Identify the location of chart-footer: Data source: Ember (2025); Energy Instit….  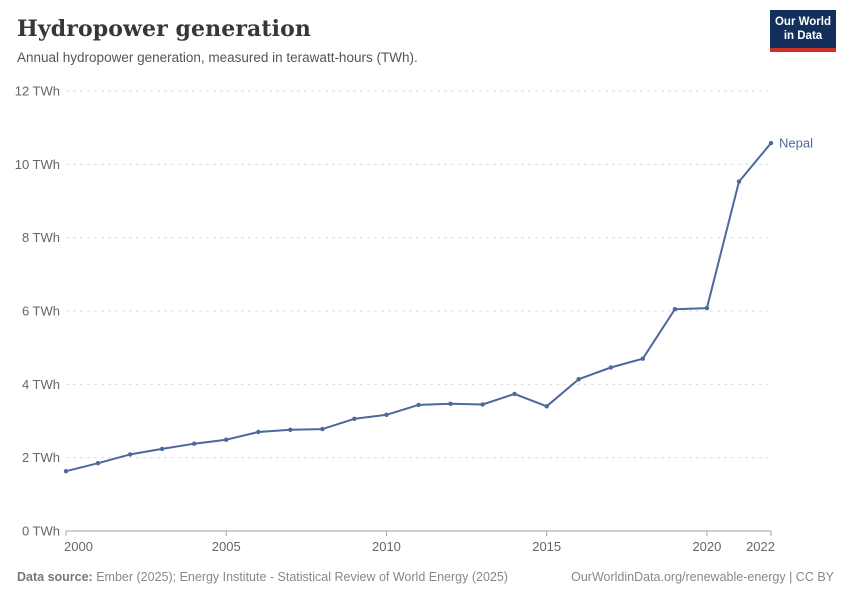
(425, 577).